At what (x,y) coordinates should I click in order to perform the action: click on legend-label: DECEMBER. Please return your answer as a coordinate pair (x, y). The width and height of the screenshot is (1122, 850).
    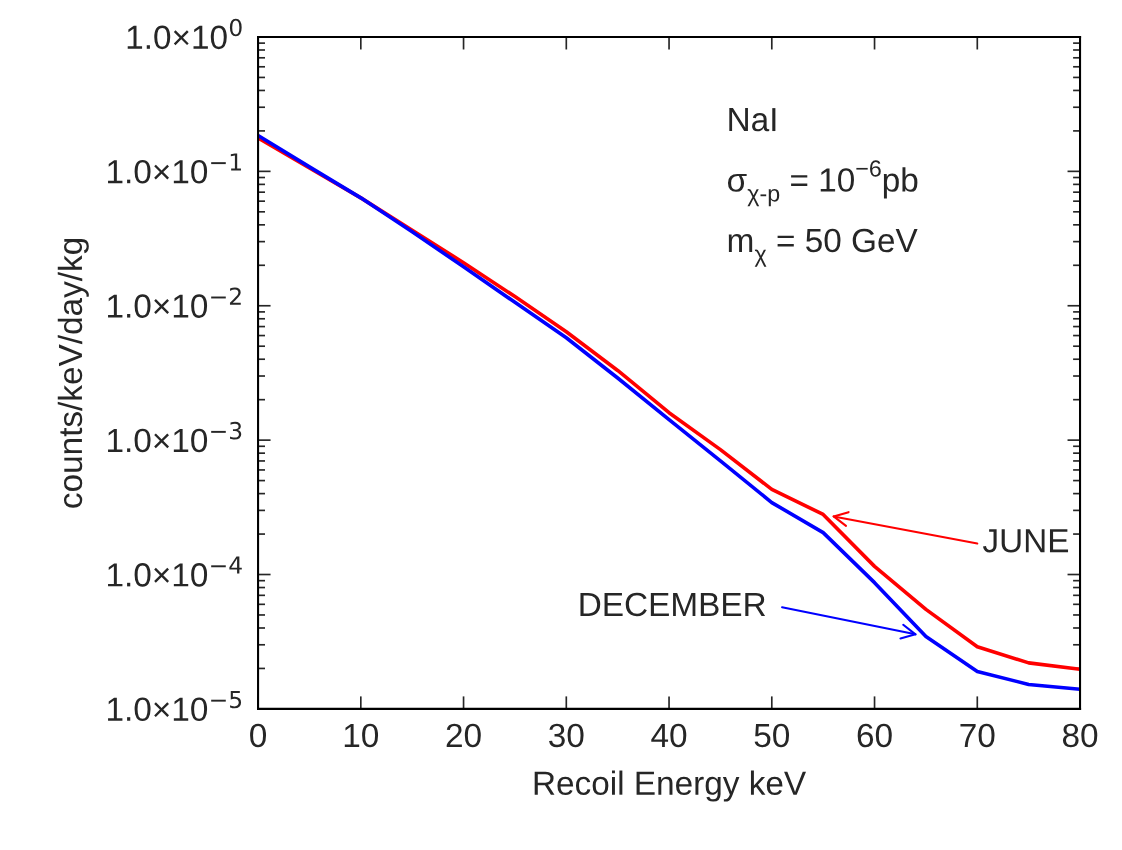
    Looking at the image, I should click on (673, 604).